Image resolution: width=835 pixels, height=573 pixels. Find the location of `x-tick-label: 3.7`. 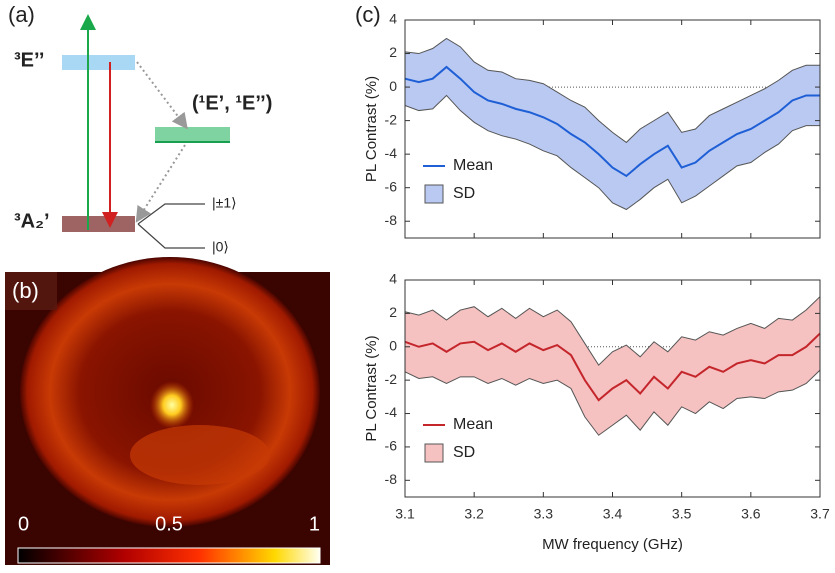

x-tick-label: 3.7 is located at coordinates (820, 514).